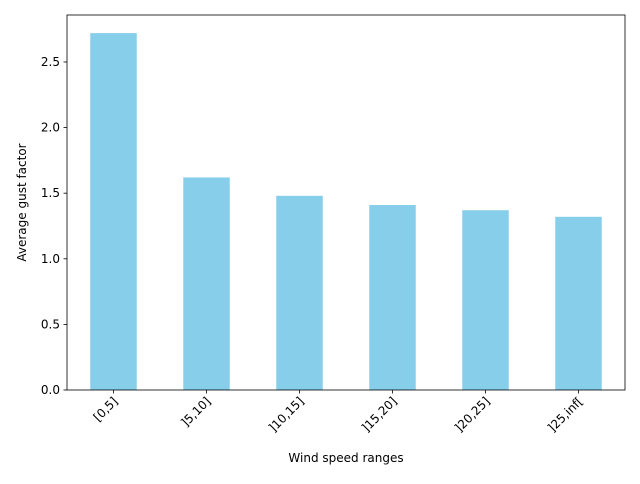 The width and height of the screenshot is (640, 484). Describe the element at coordinates (50, 128) in the screenshot. I see `y-tick-label: 2.0` at that location.